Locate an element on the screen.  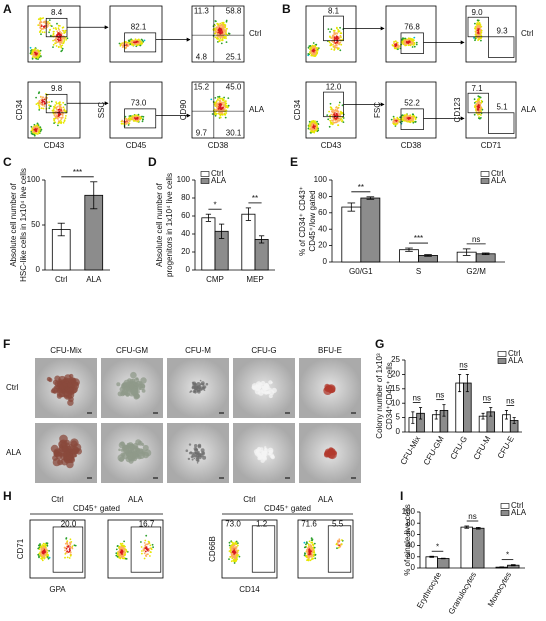
gate-value: 7.1 is located at coordinates (477, 88).